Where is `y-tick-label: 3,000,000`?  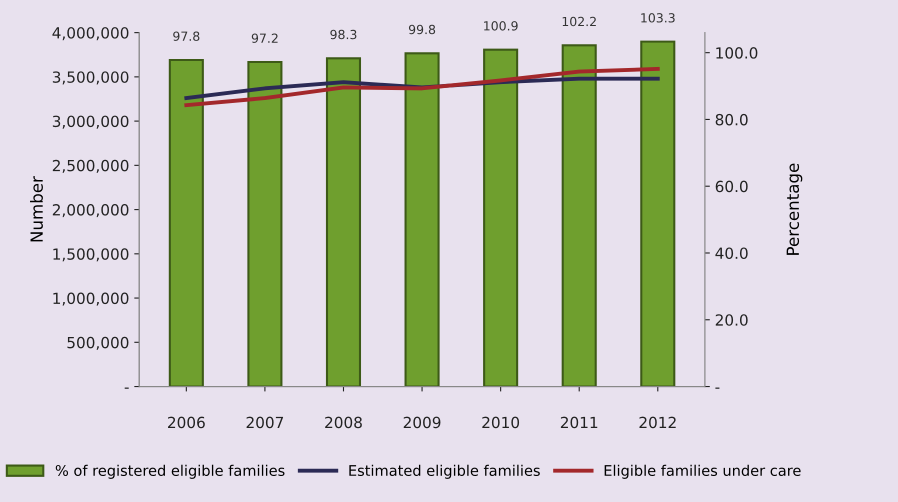 y-tick-label: 3,000,000 is located at coordinates (90, 122).